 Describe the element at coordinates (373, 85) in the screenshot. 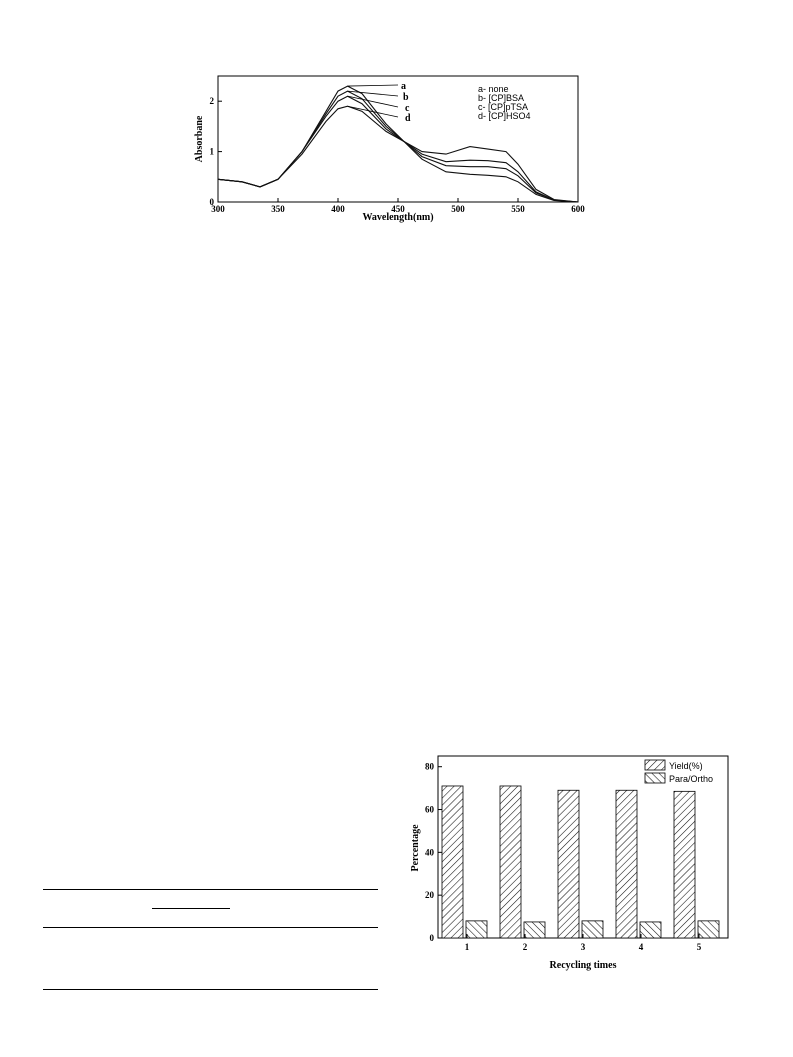

I see `chart1-curve-pointer-a` at that location.